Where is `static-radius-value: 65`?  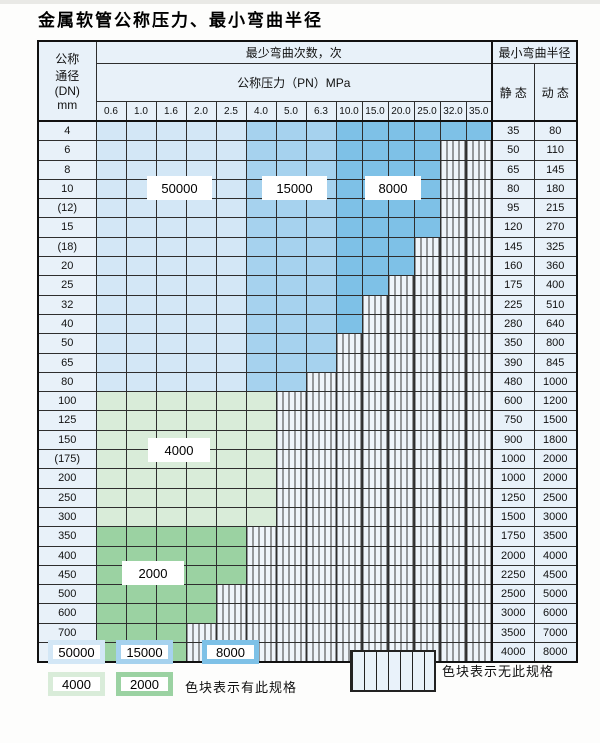
static-radius-value: 65 is located at coordinates (513, 169).